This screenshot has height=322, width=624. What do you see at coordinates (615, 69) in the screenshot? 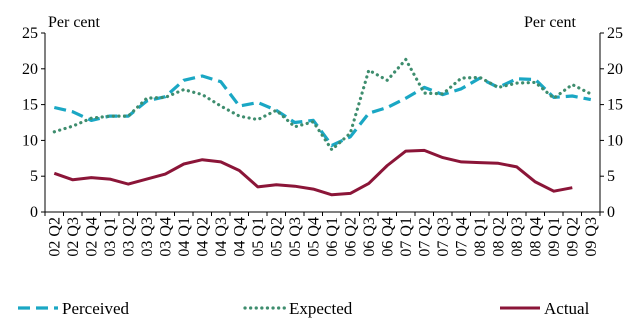
I see `y-tick-label-right: 20` at bounding box center [615, 69].